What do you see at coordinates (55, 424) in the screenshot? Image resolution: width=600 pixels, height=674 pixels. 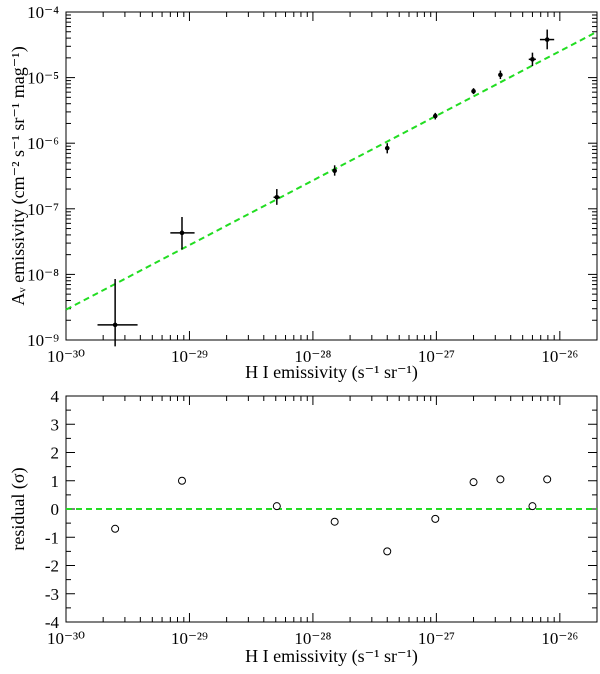 I see `y-tick-label: 3` at bounding box center [55, 424].